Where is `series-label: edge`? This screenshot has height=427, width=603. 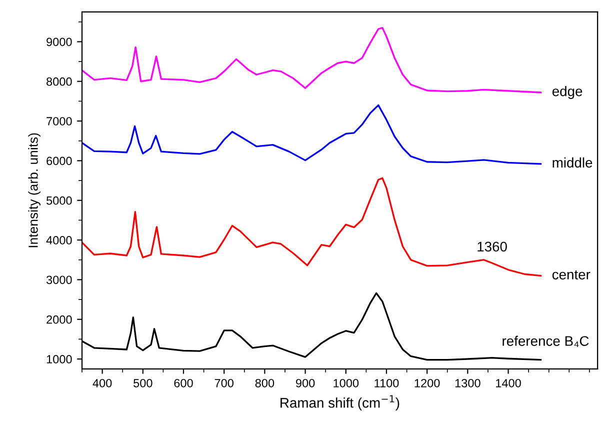 series-label: edge is located at coordinates (567, 92).